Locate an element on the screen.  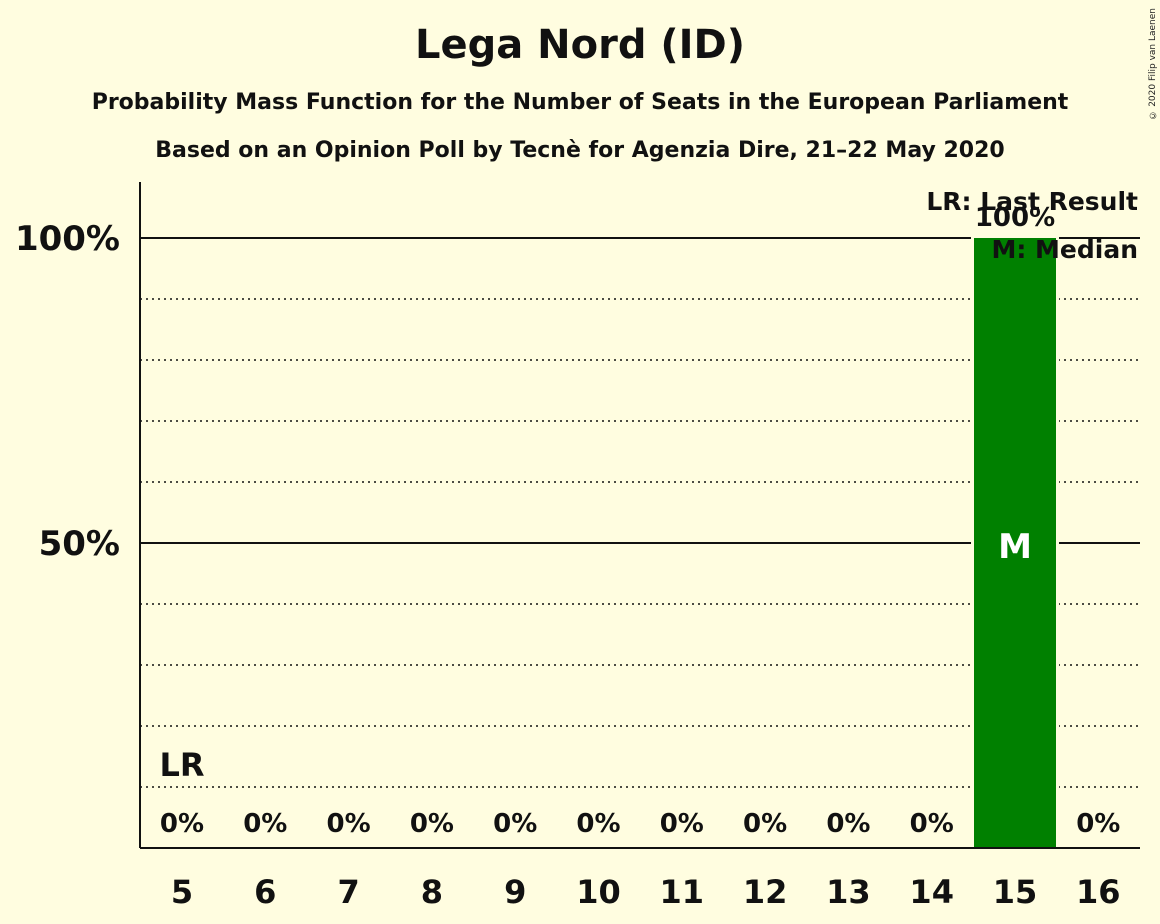
x-tick-label: 16 is located at coordinates (1098, 892).